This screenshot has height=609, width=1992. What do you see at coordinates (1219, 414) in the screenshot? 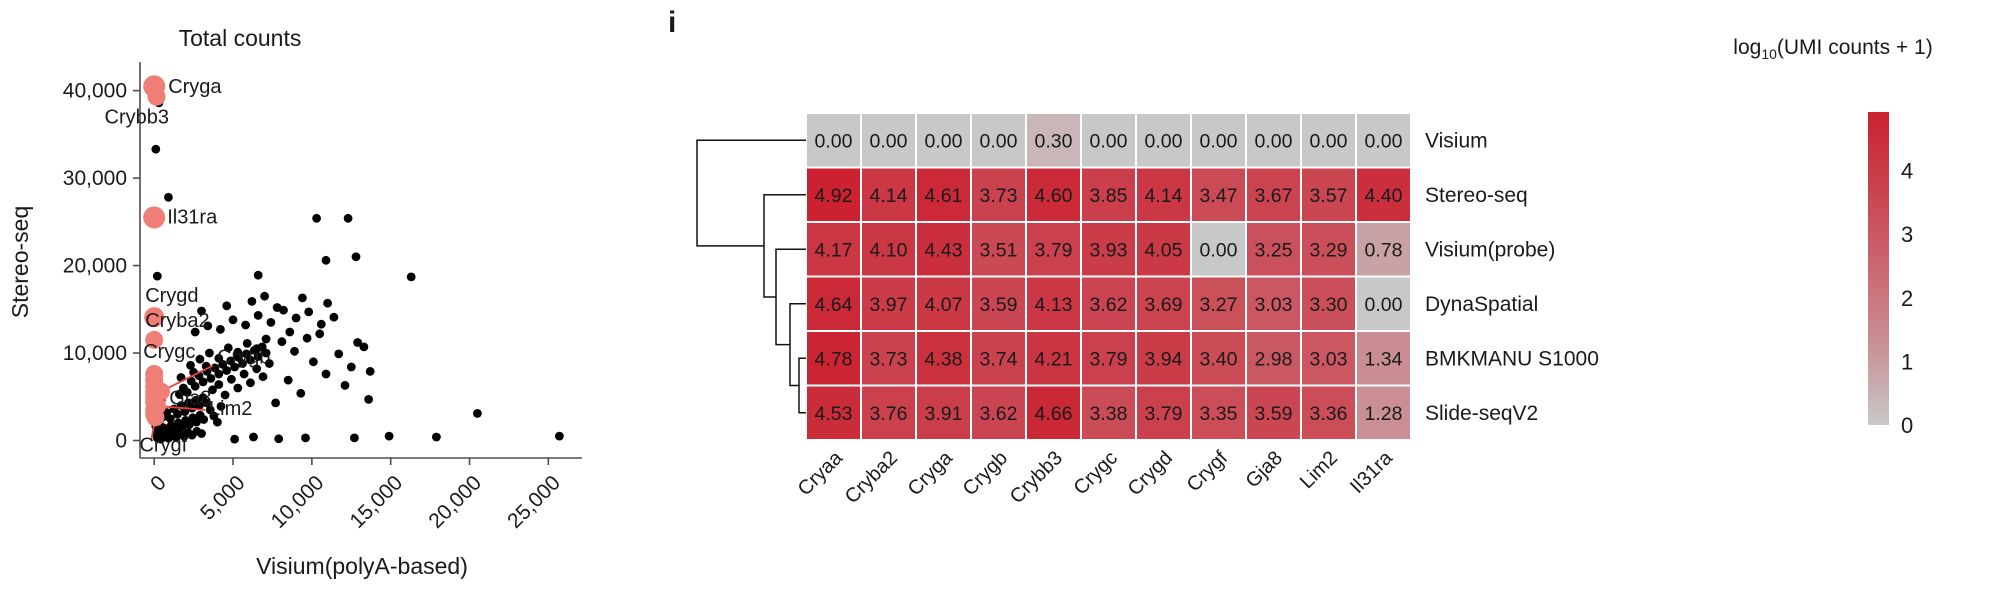
I see `heatmap-cell-value: 3.35` at bounding box center [1219, 414].